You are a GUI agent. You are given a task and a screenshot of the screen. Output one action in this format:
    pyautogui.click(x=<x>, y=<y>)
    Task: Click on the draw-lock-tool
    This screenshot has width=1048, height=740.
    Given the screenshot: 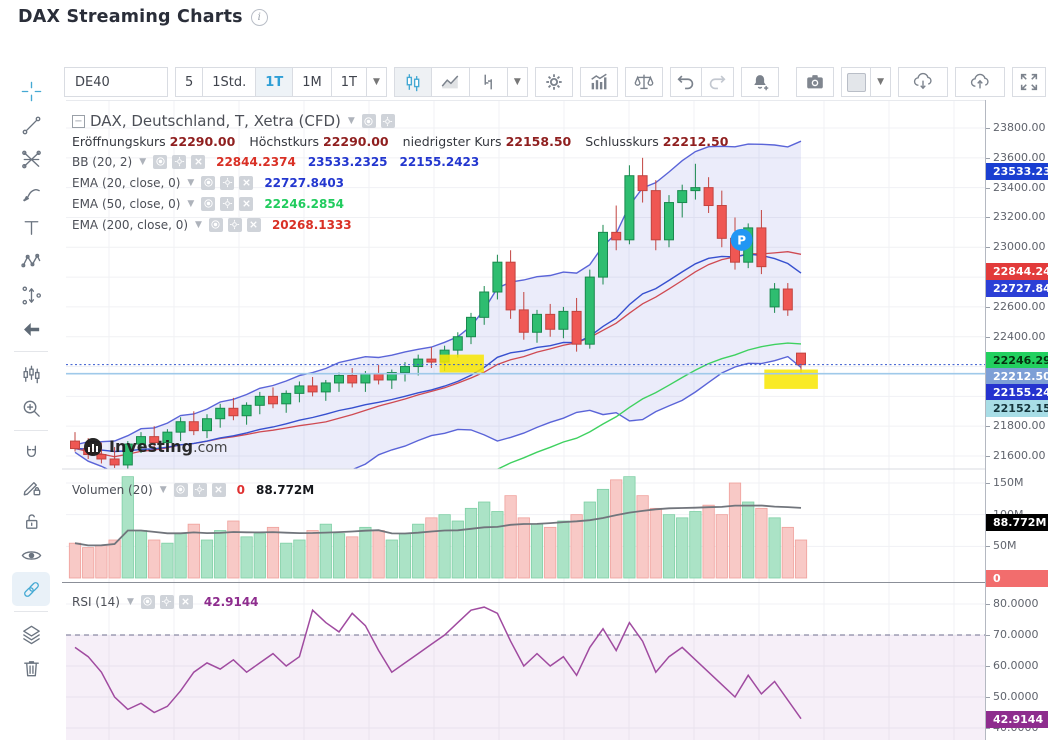 What is the action you would take?
    pyautogui.click(x=31, y=487)
    